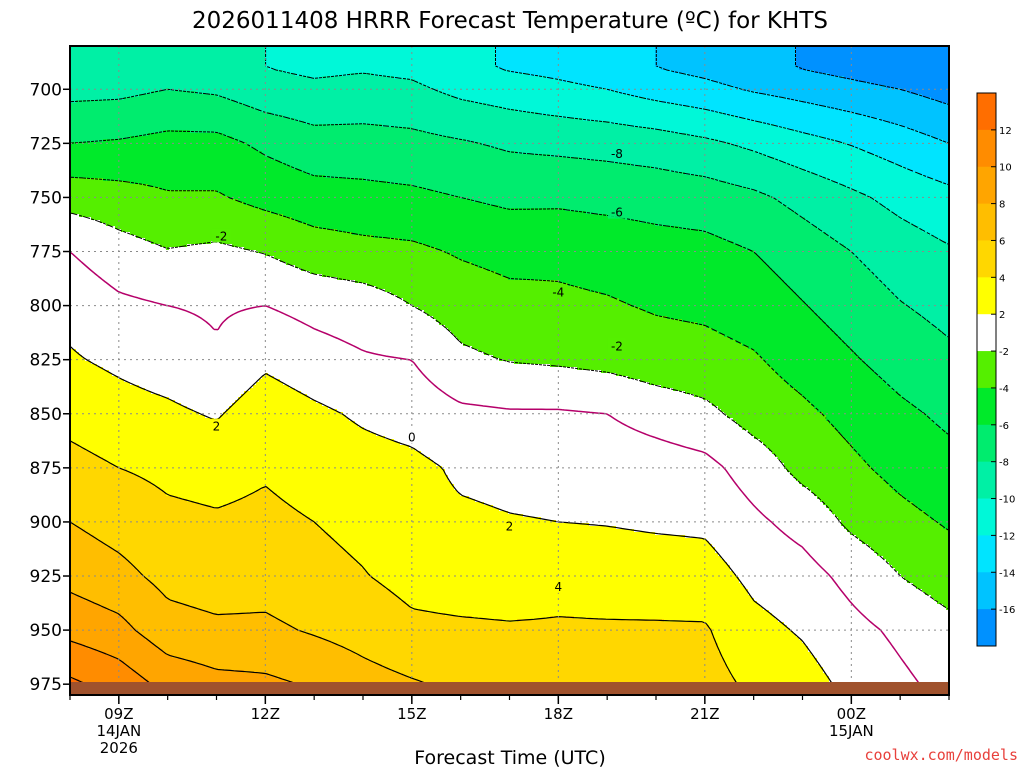 This screenshot has height=768, width=1024. Describe the element at coordinates (617, 154) in the screenshot. I see `contour-label: -8` at that location.